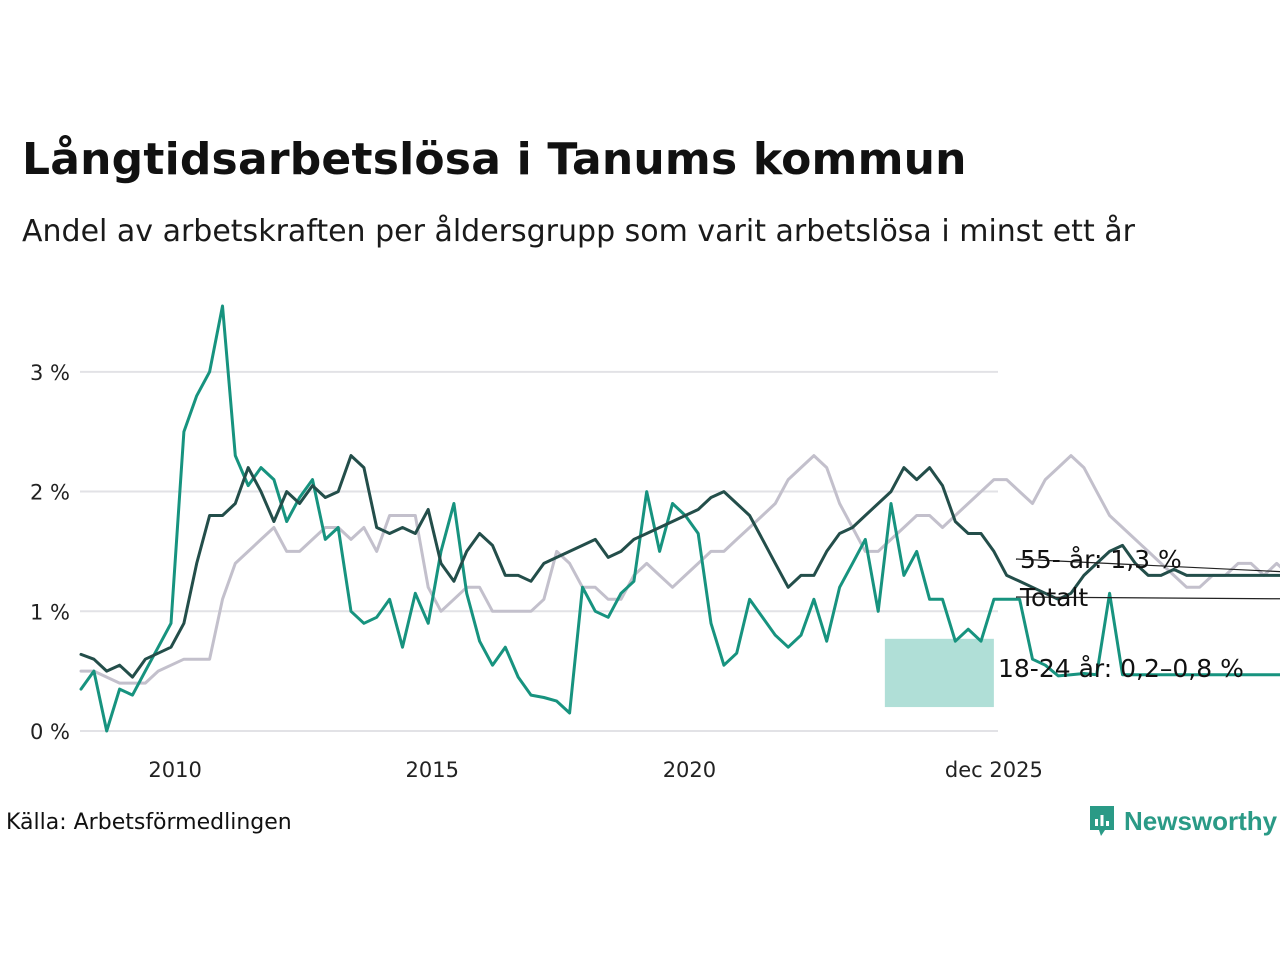 This screenshot has height=960, width=1280. What do you see at coordinates (50, 612) in the screenshot?
I see `y-tick-label: 1 %` at bounding box center [50, 612].